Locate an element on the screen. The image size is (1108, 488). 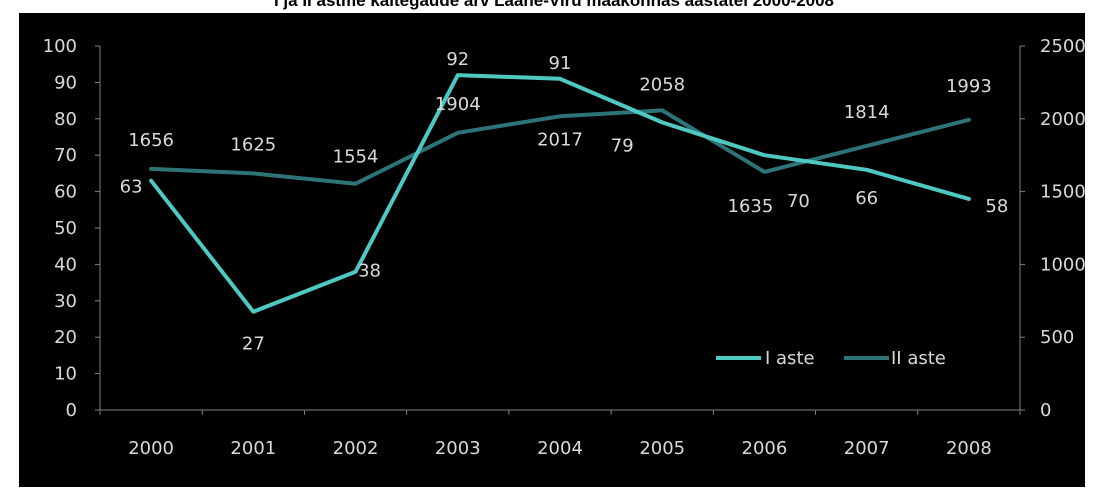
x-tick-label: 2003 is located at coordinates (458, 448).